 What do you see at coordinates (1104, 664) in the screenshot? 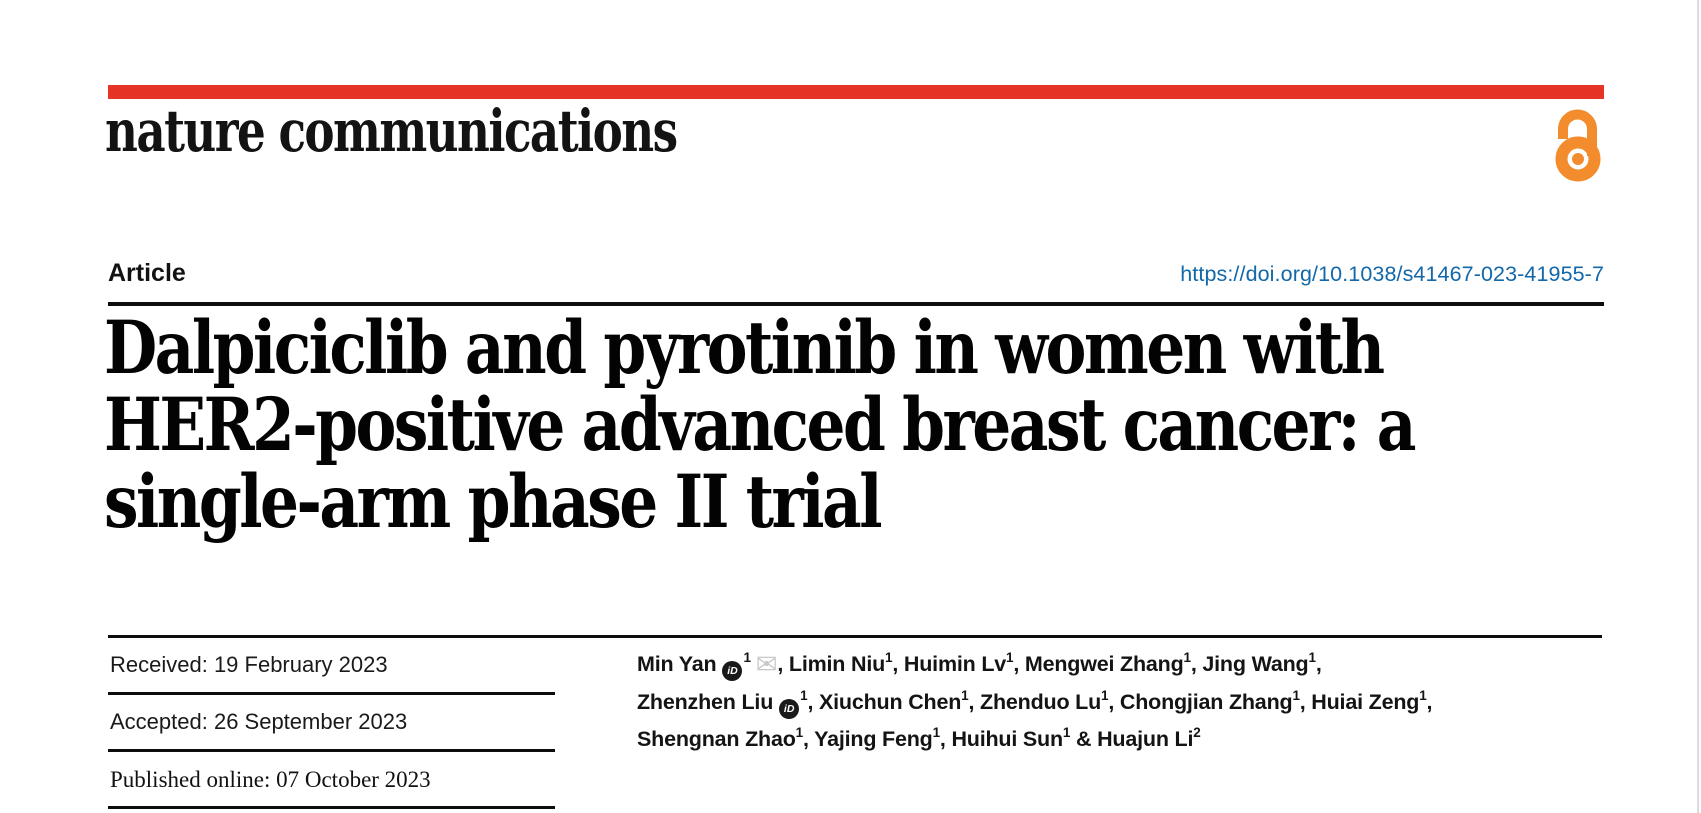
I see `author-name: Mengwei Zhang` at bounding box center [1104, 664].